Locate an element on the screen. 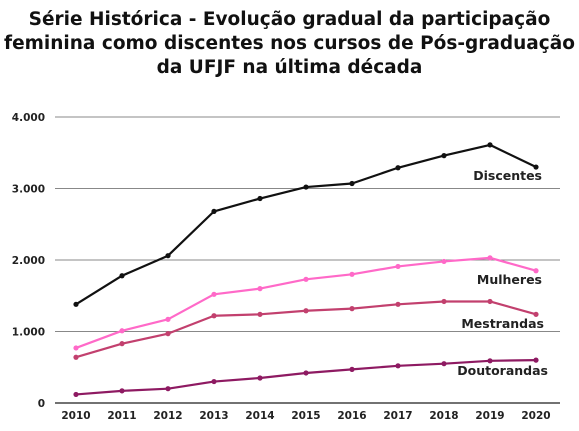  series-label-mulheres: Mulheres is located at coordinates (509, 279).